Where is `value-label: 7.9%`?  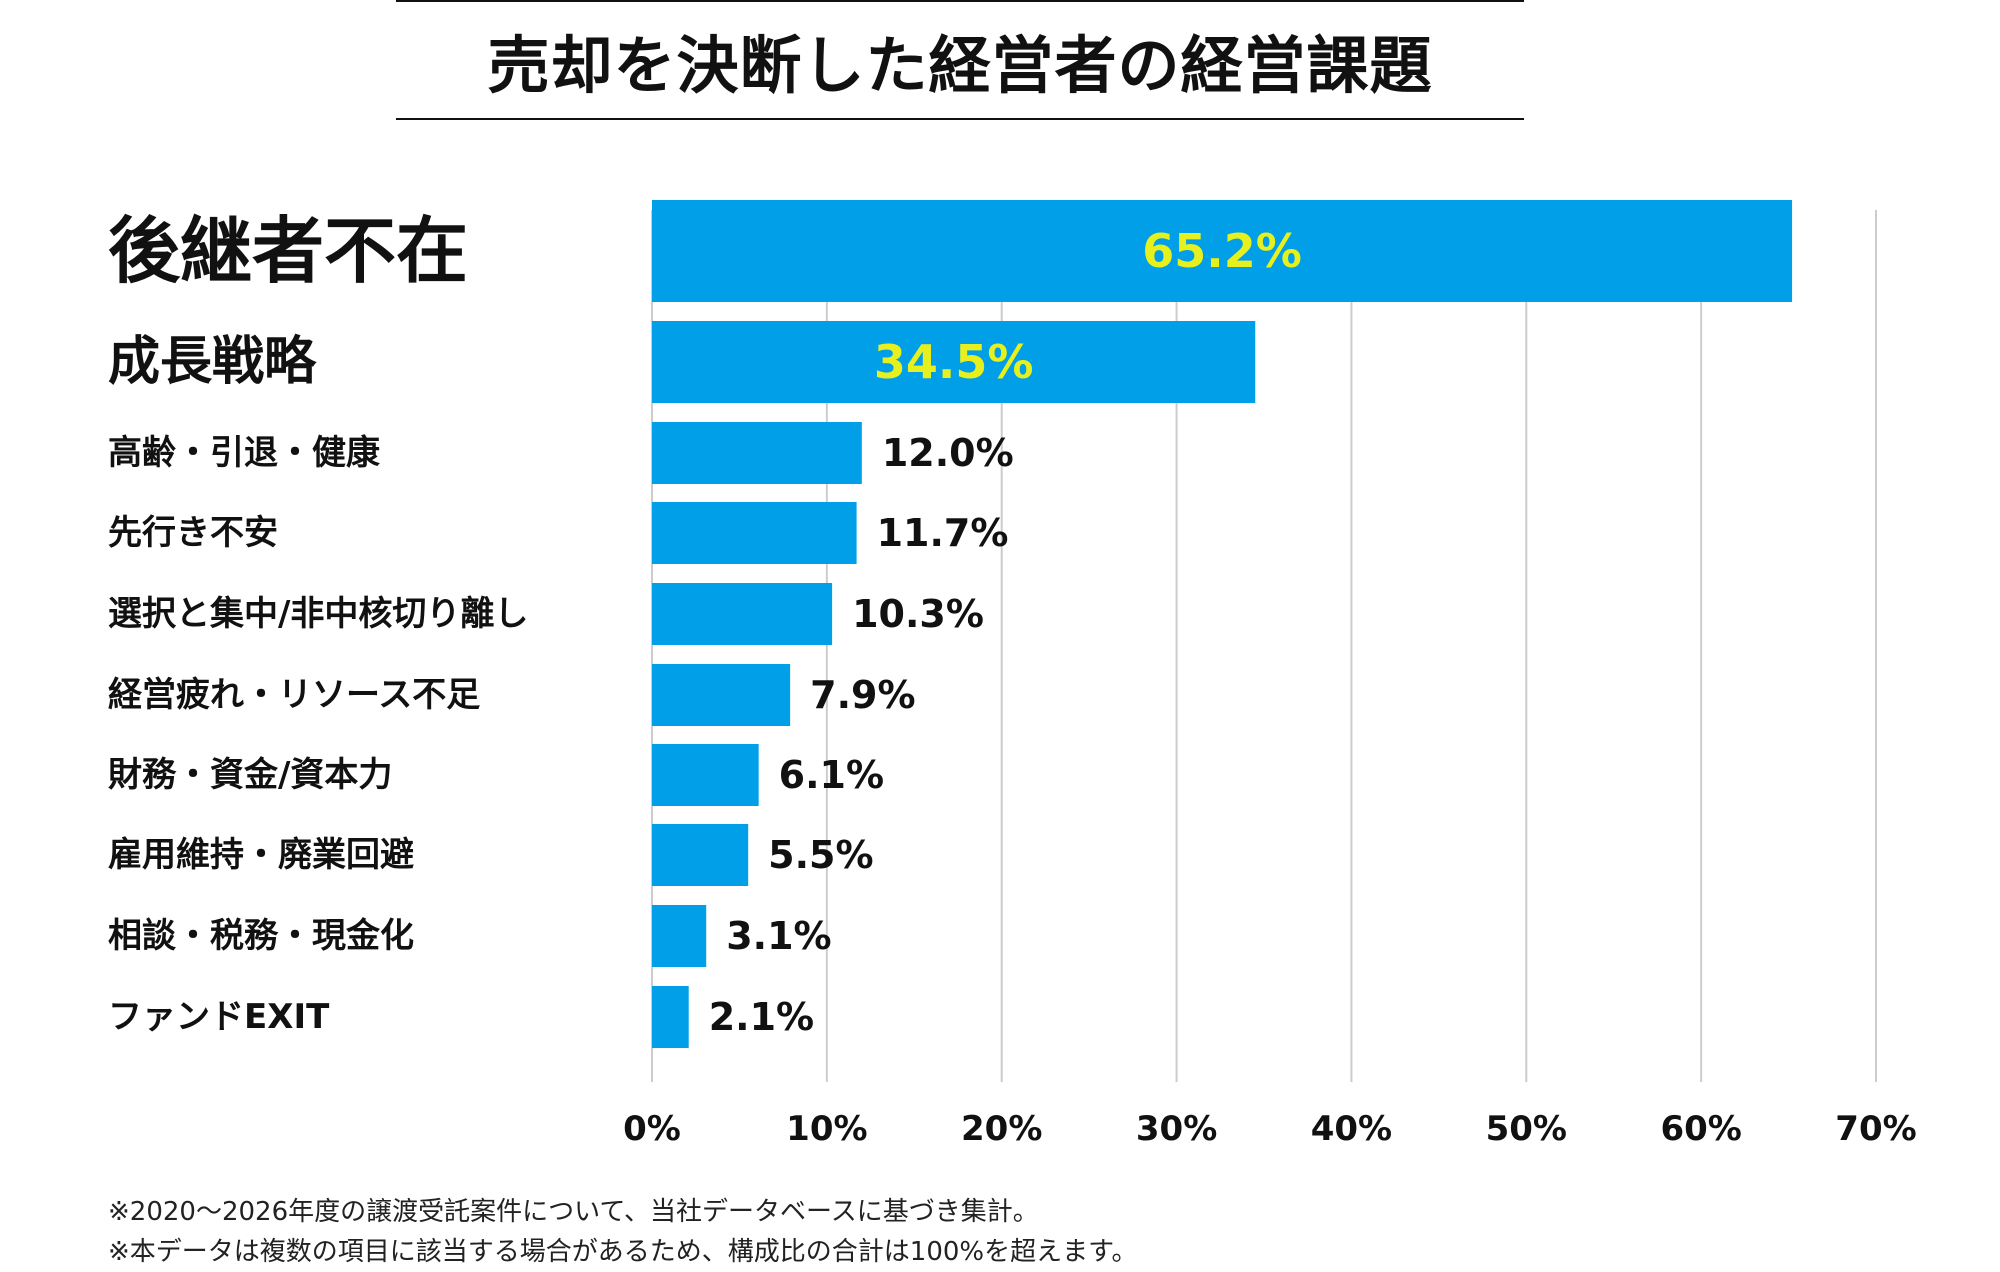 value-label: 7.9% is located at coordinates (862, 695).